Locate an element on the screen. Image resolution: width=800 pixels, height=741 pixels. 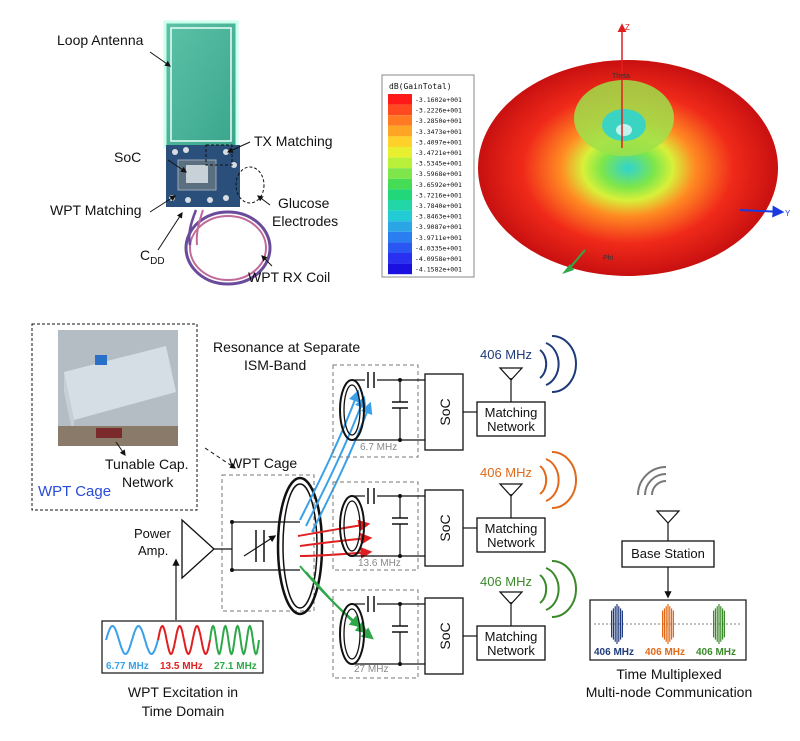
gain-legend-value: -3.1602e+001 is located at coordinates (438, 100).